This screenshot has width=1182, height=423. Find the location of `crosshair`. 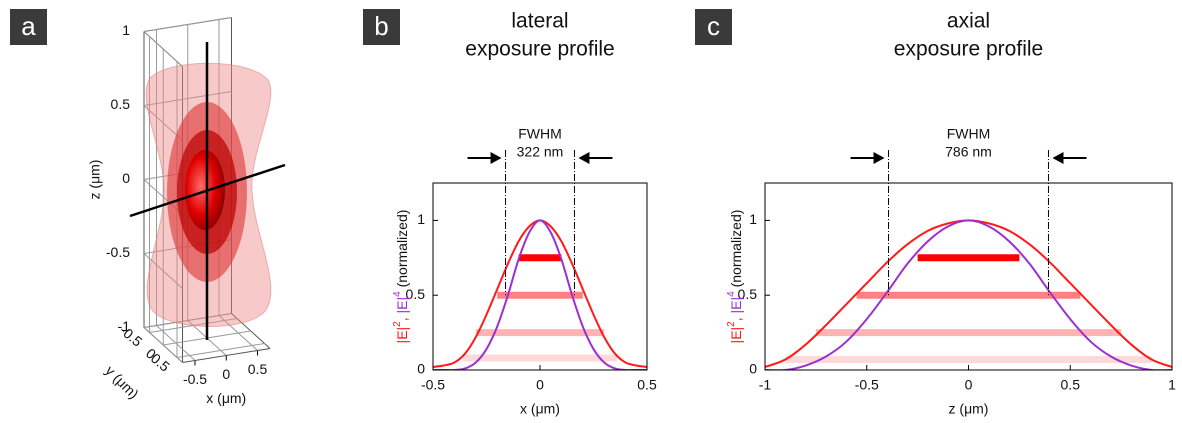

crosshair is located at coordinates (207, 190).